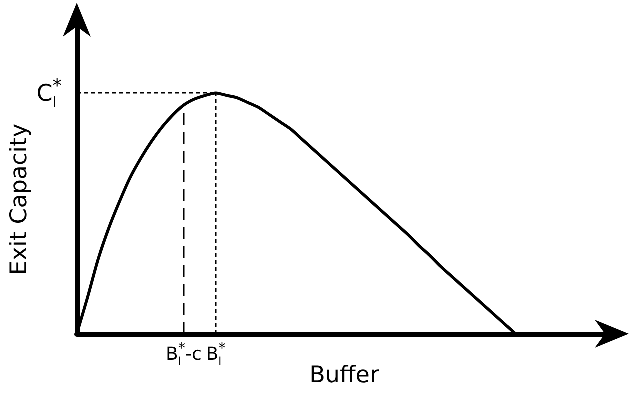 The image size is (631, 406). Describe the element at coordinates (345, 375) in the screenshot. I see `x-axis-title: Buffer` at that location.